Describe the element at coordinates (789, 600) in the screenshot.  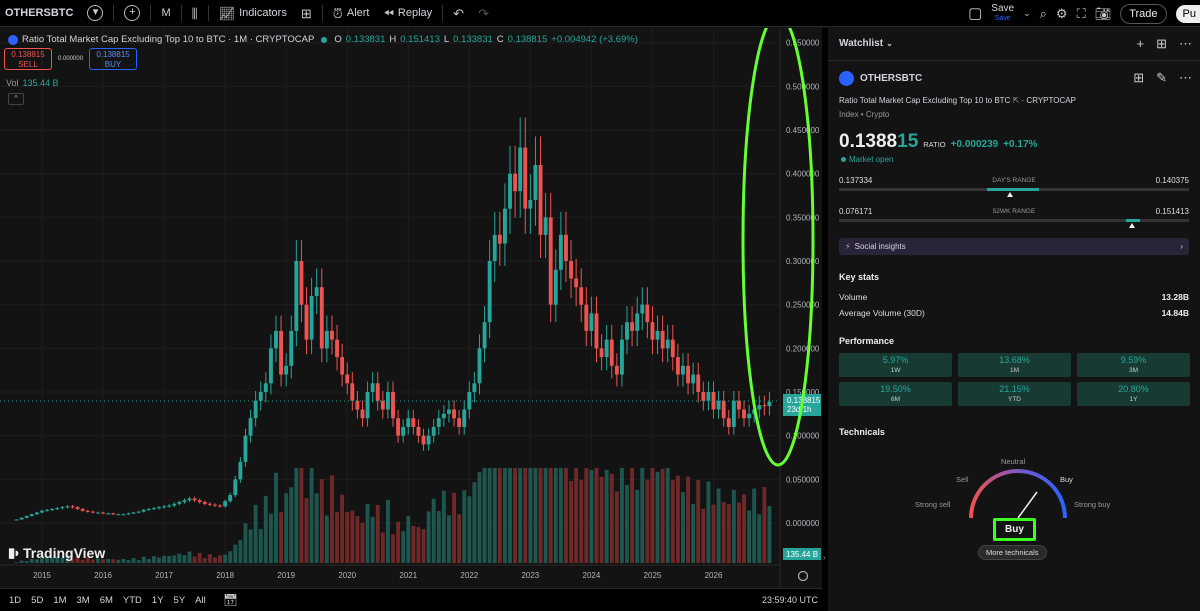
I see `utc-clock: 23:59:40 UTC` at that location.